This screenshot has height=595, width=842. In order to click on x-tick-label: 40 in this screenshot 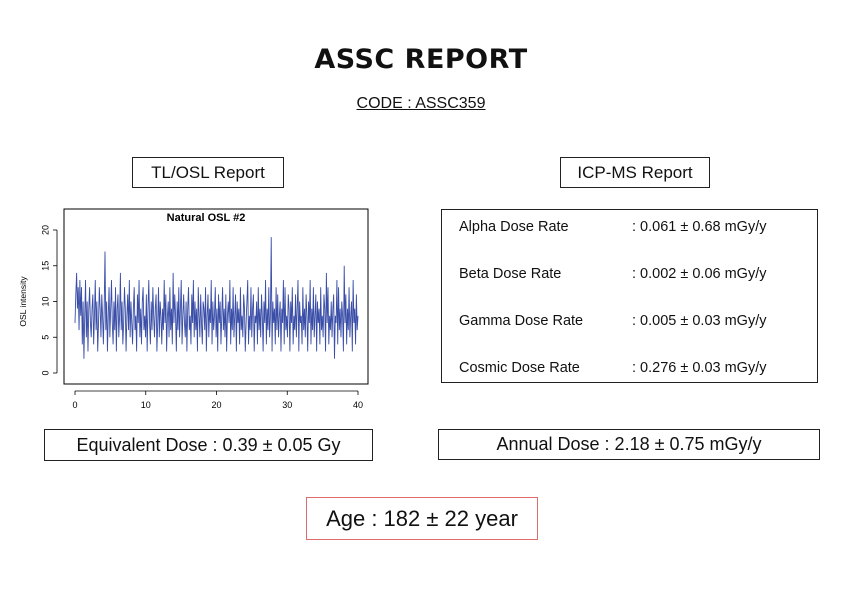, I will do `click(358, 405)`.